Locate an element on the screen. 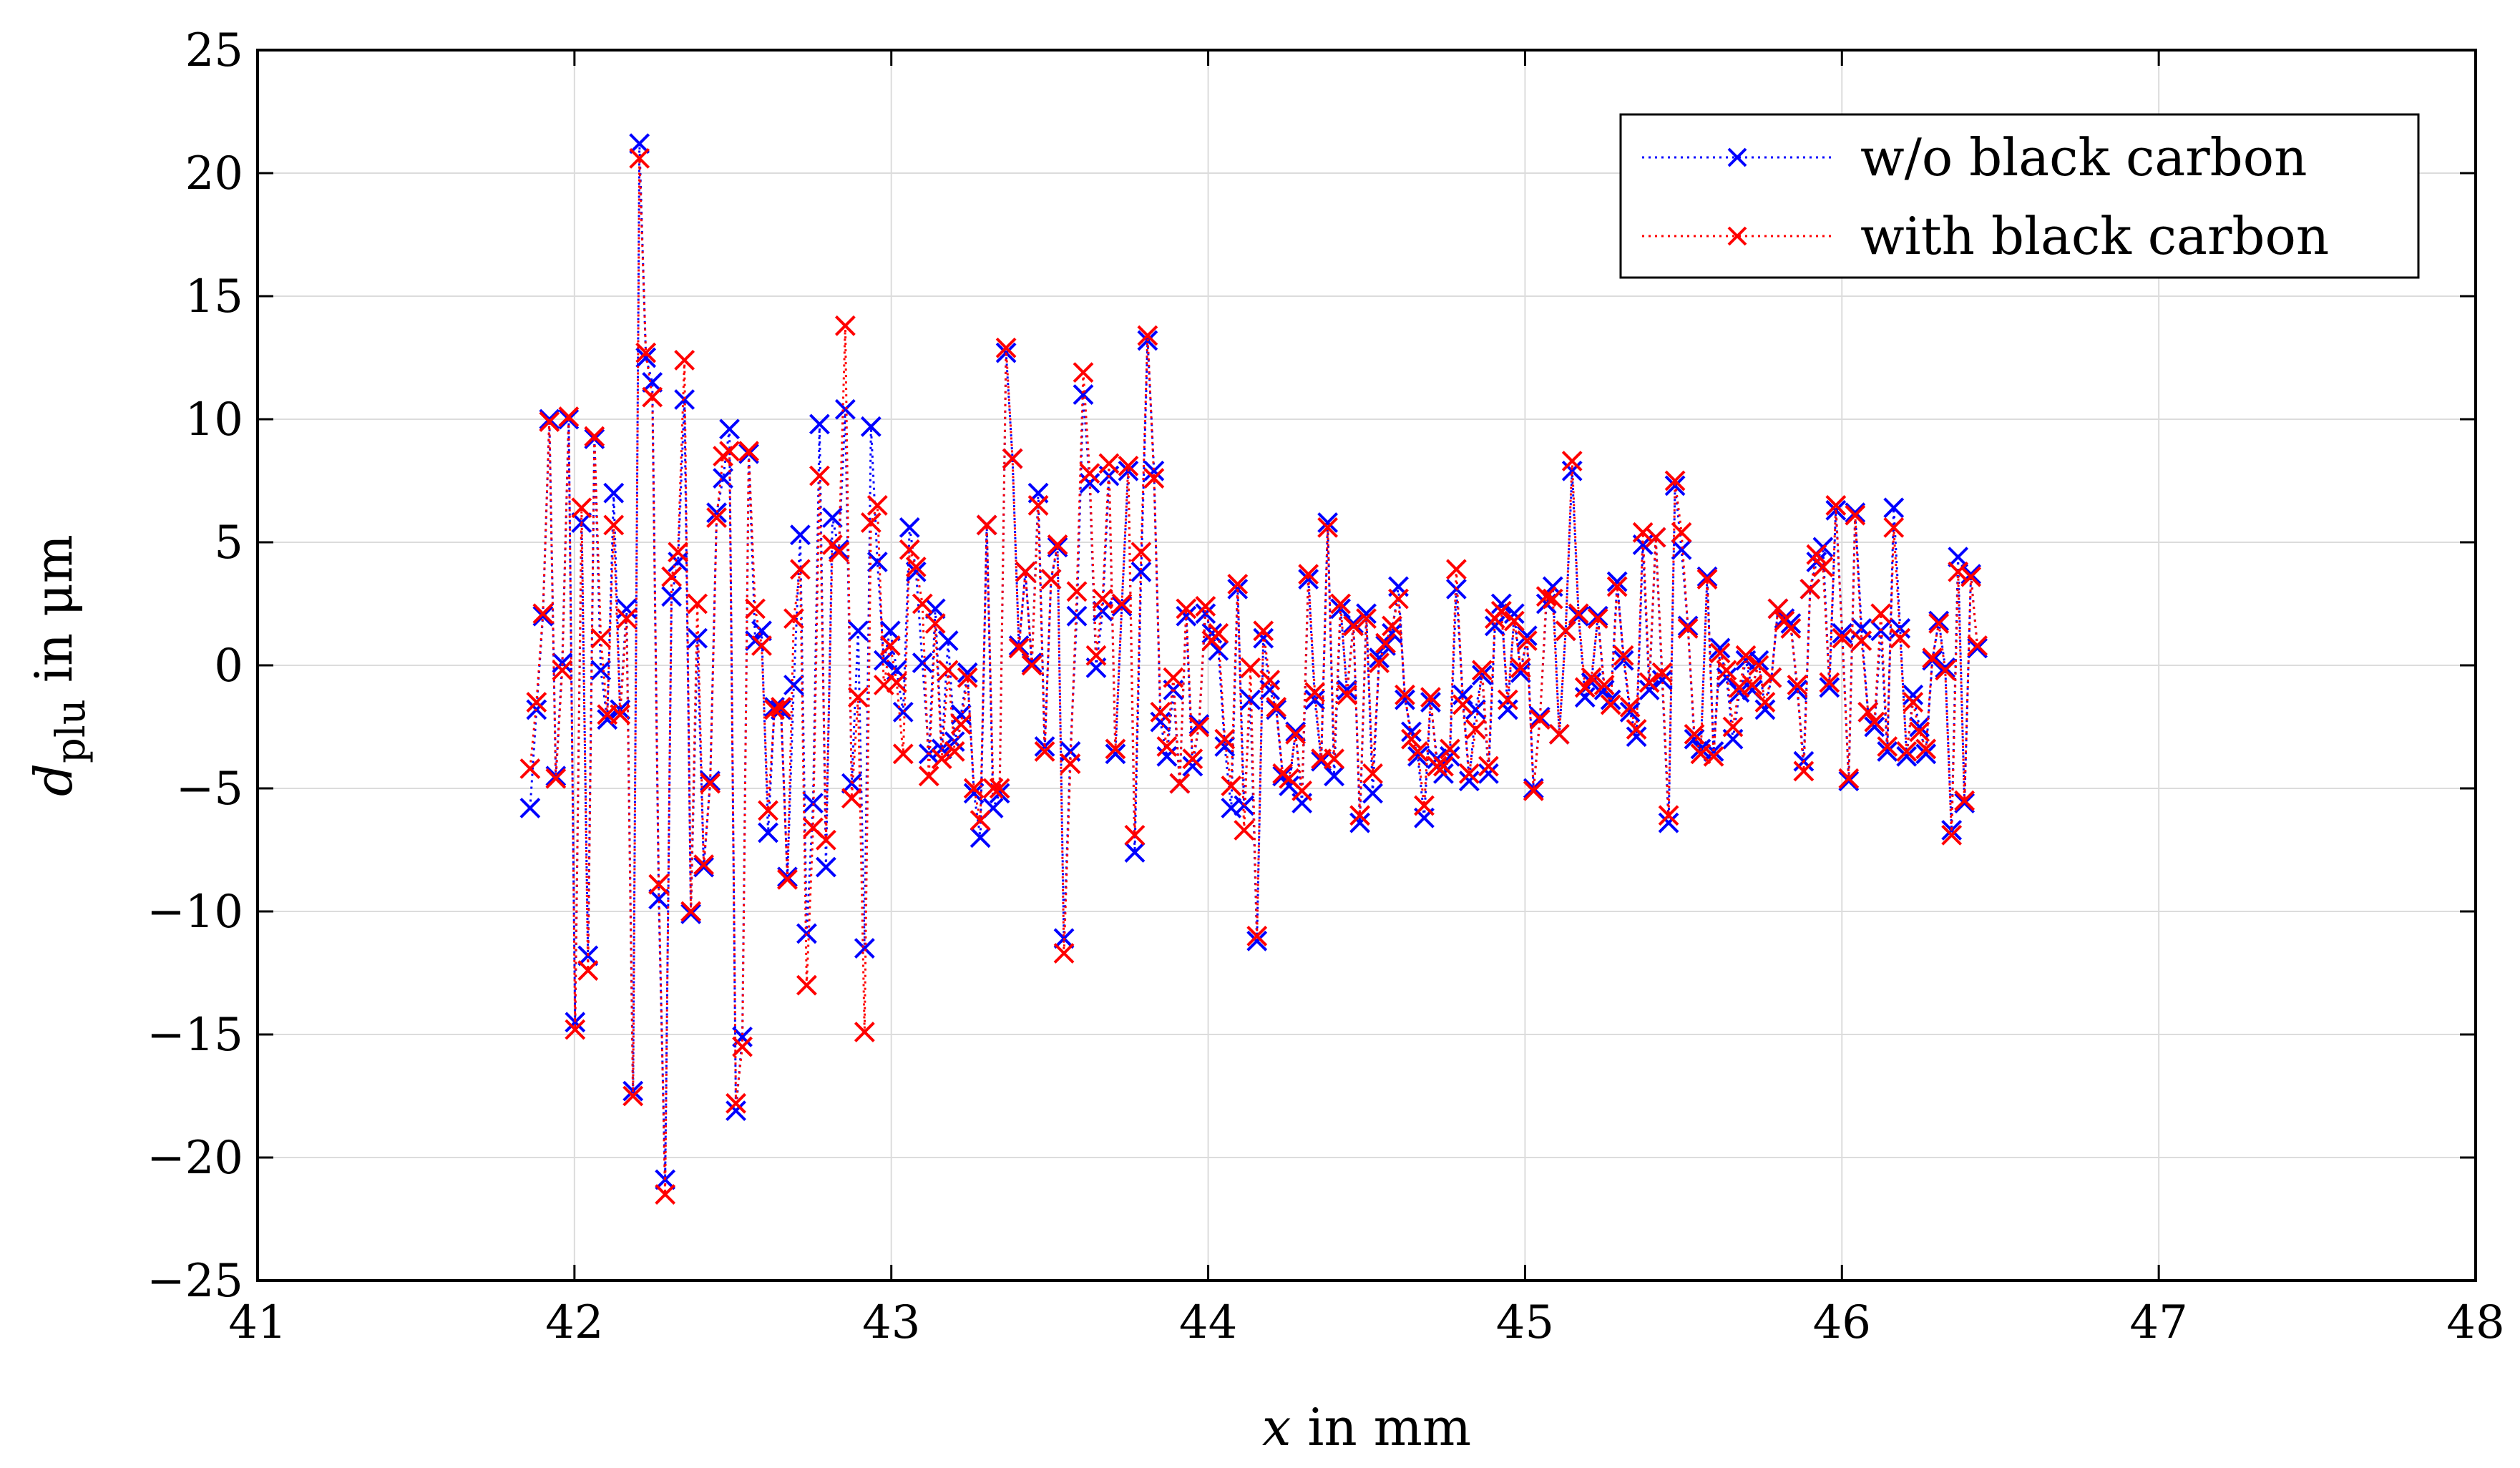 The height and width of the screenshot is (1468, 2520). y-tick-label: −10 is located at coordinates (195, 913).